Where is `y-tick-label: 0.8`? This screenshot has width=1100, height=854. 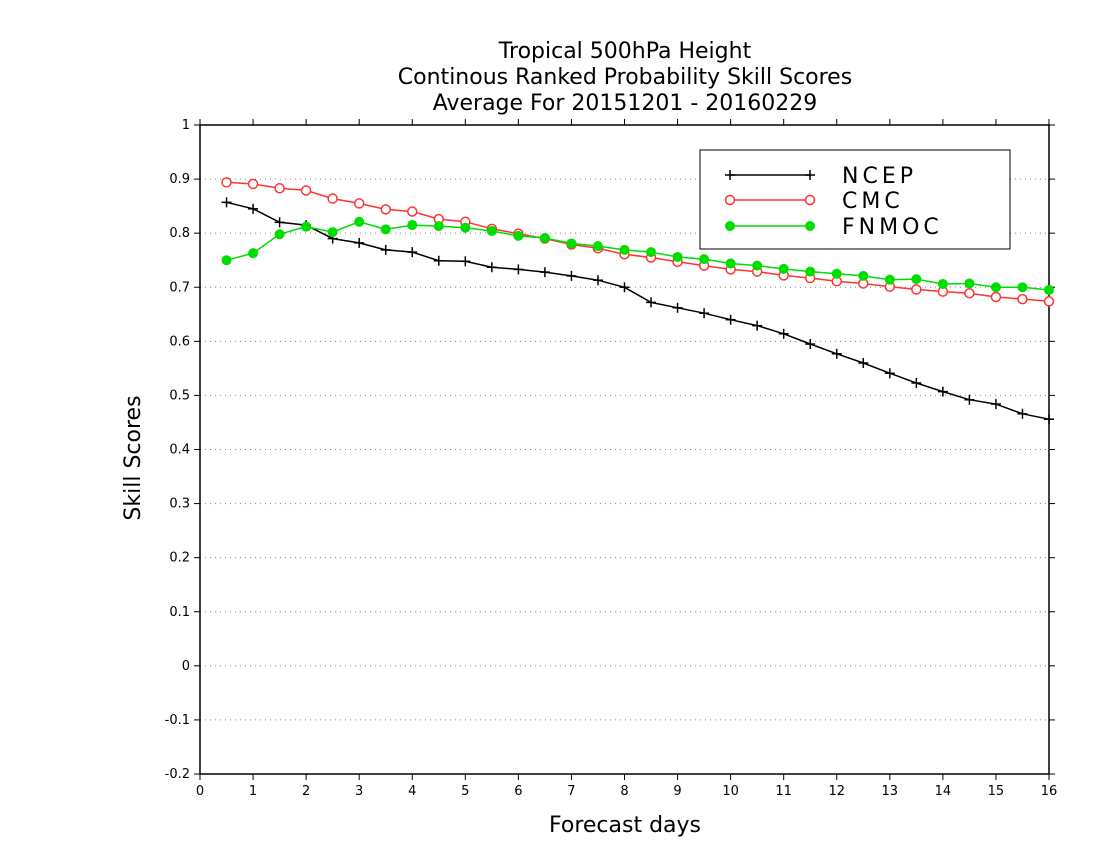 y-tick-label: 0.8 is located at coordinates (179, 233).